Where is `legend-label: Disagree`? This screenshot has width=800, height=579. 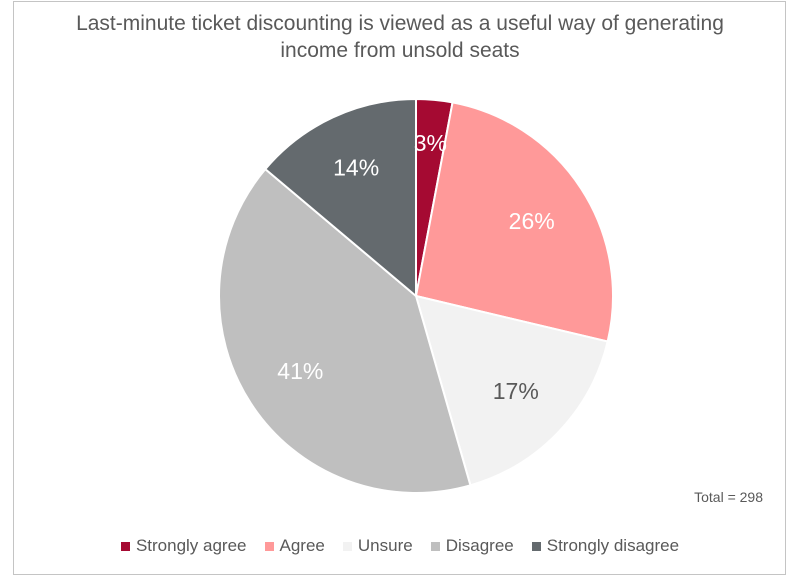 legend-label: Disagree is located at coordinates (479, 545).